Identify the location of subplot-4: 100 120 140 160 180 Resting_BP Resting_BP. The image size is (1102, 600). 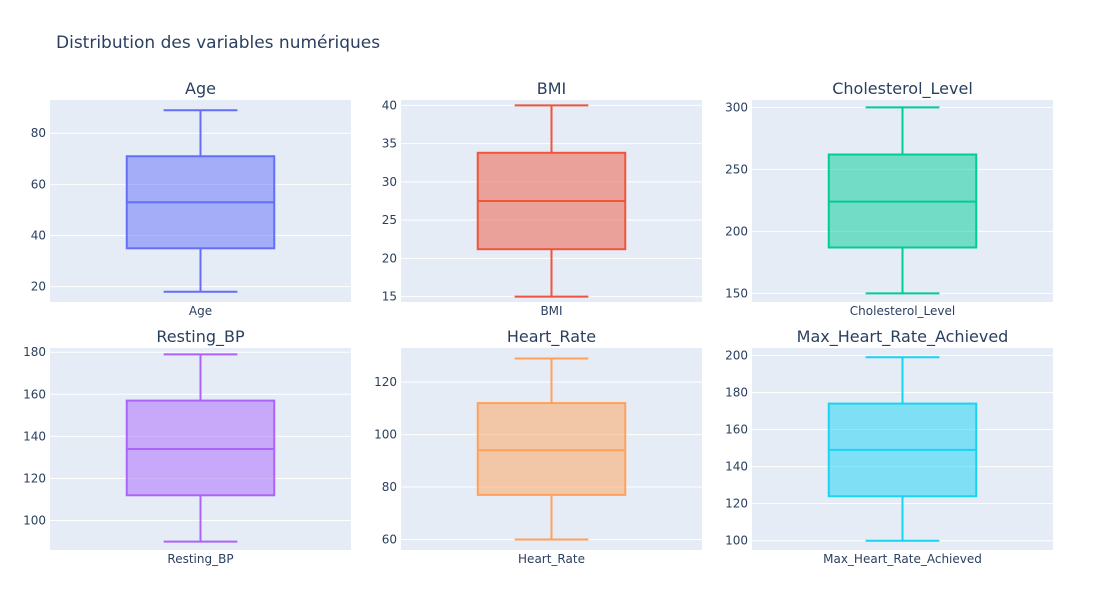
(187, 446).